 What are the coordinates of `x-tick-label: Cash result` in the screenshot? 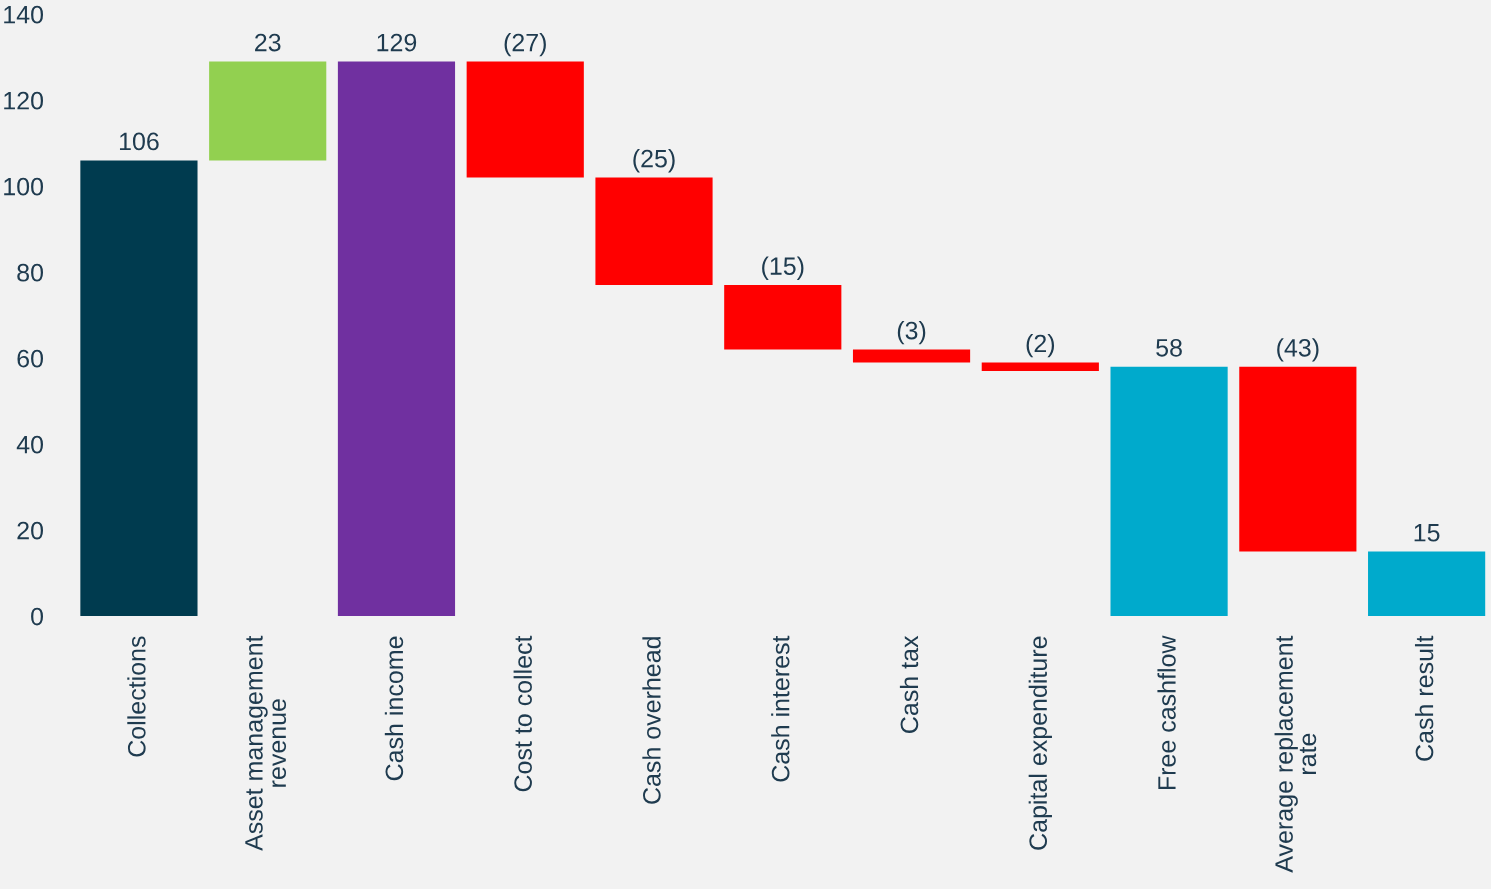 It's located at (1424, 698).